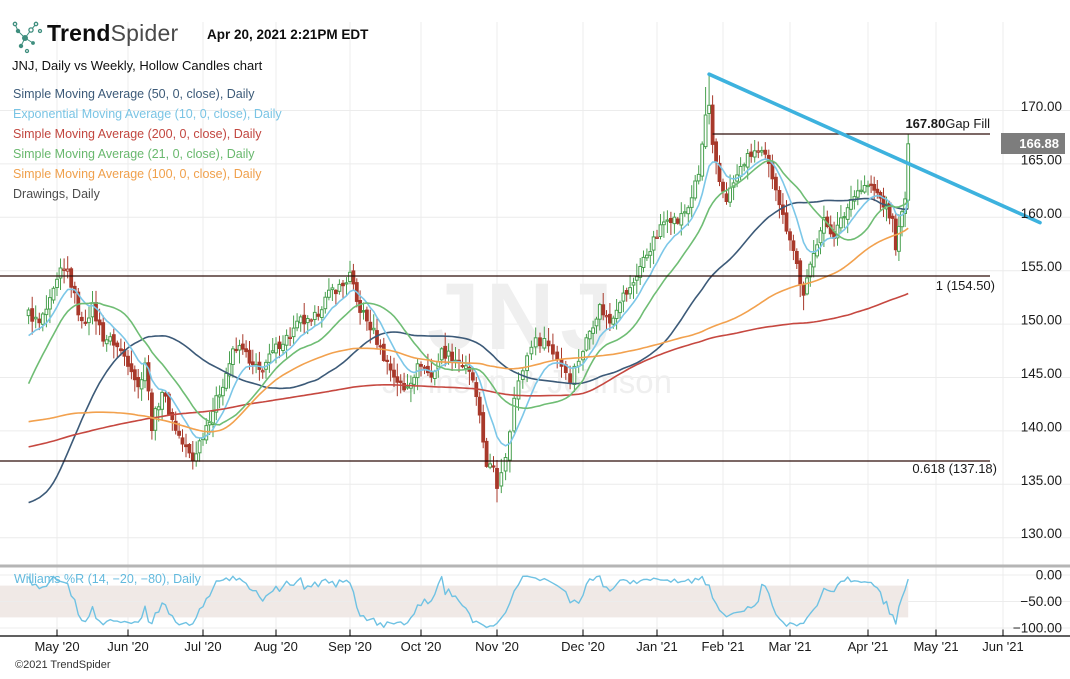  What do you see at coordinates (1041, 320) in the screenshot?
I see `svg-text: 150.00` at bounding box center [1041, 320].